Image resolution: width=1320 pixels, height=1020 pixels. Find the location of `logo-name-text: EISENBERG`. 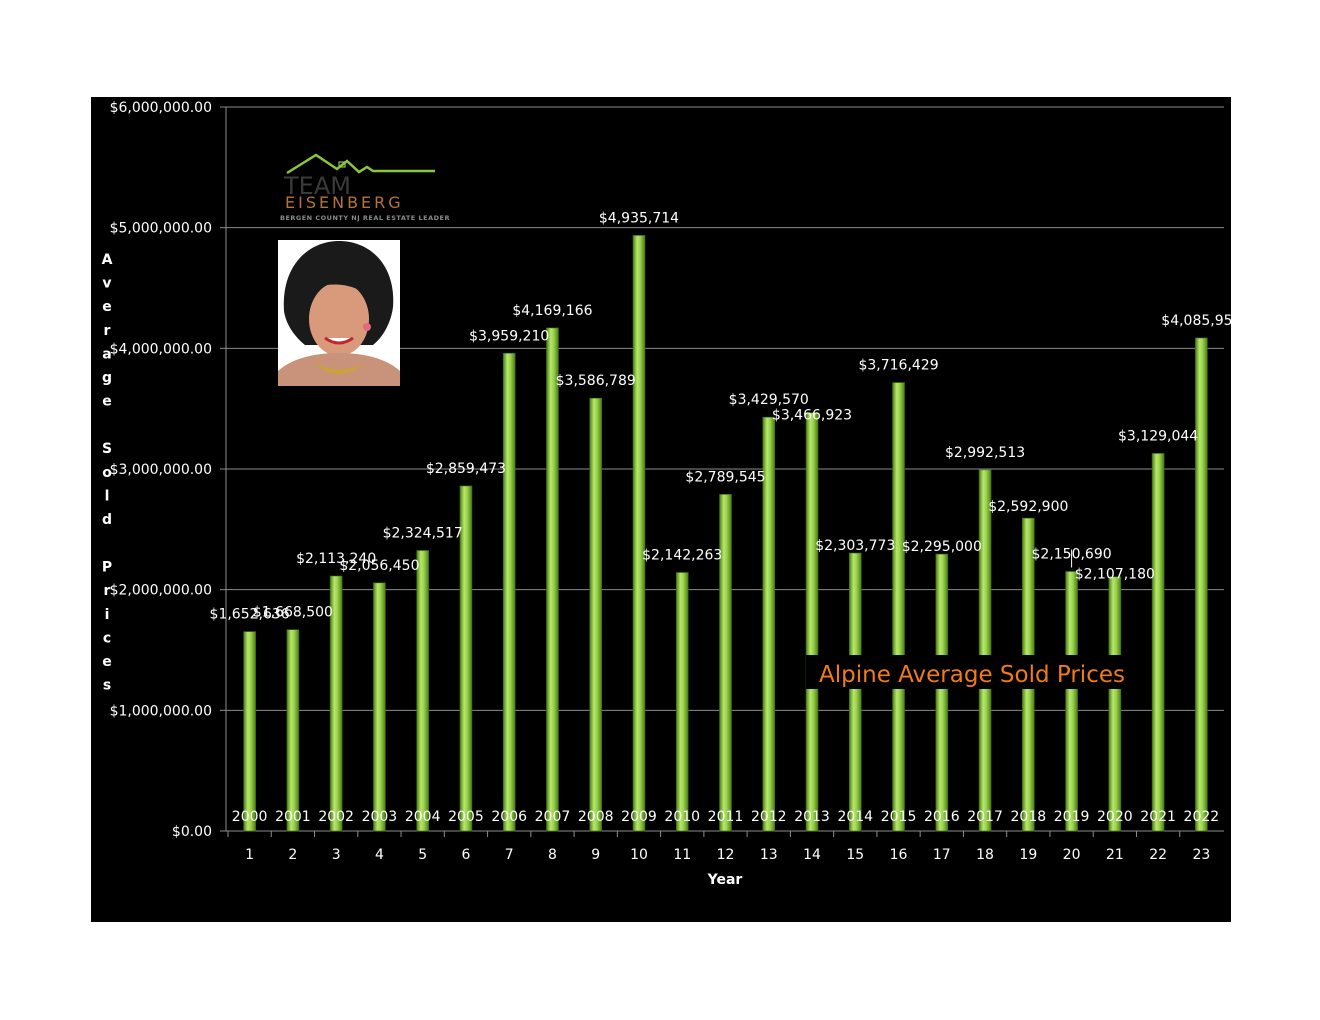

logo-name-text: EISENBERG is located at coordinates (344, 202).